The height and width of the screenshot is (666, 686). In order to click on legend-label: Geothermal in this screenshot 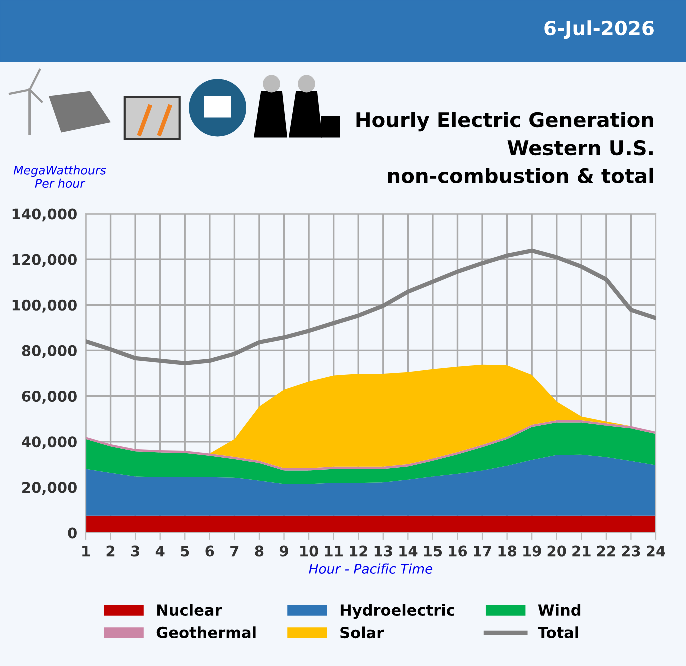, I will do `click(206, 632)`.